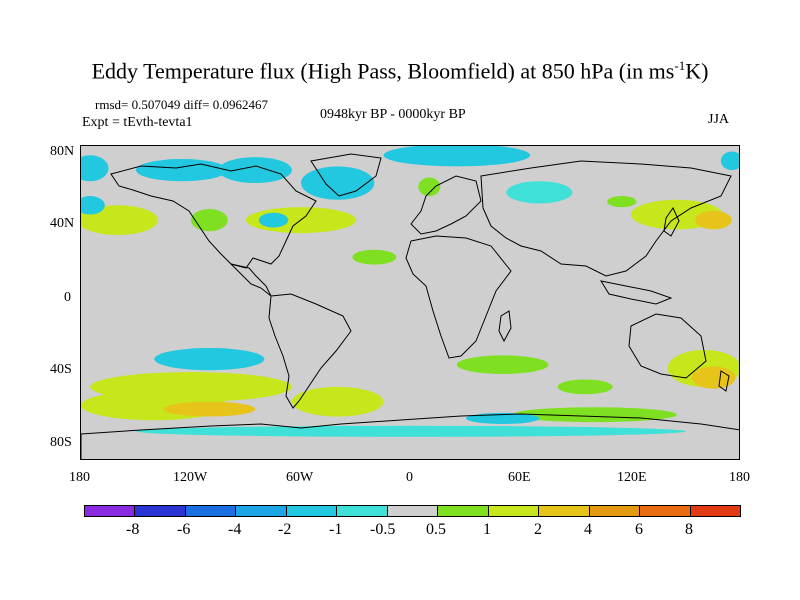  I want to click on lat-label-80s: 80S, so click(61, 442).